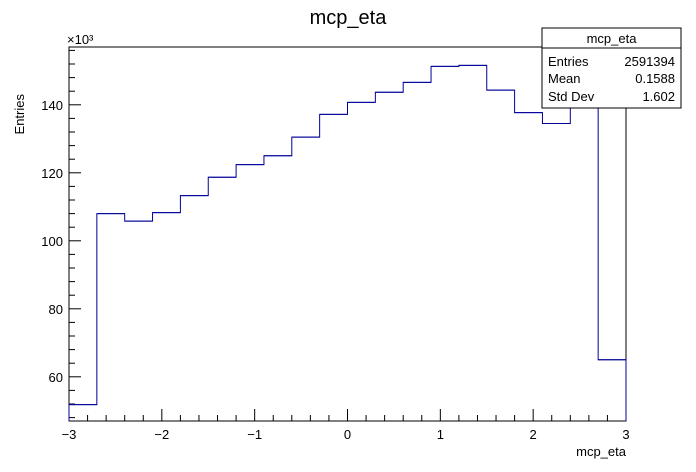 This screenshot has height=472, width=696. What do you see at coordinates (80, 39) in the screenshot?
I see `y-multiplier-label: ×10³` at bounding box center [80, 39].